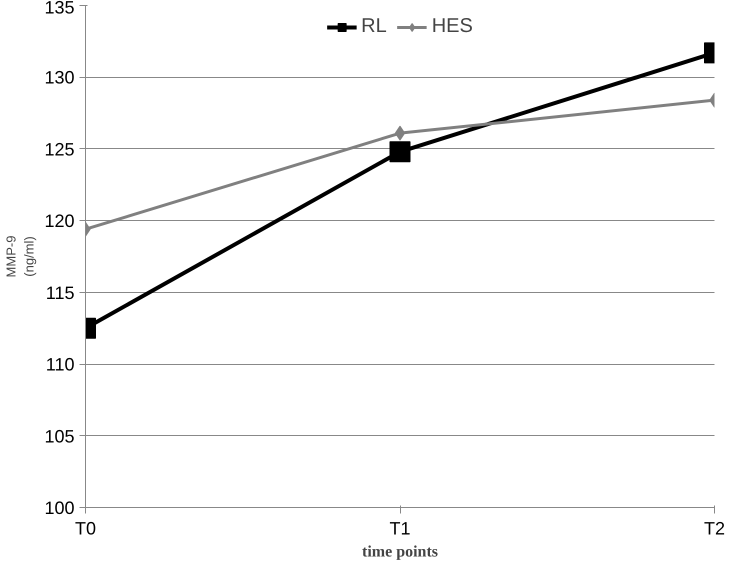  What do you see at coordinates (59, 508) in the screenshot?
I see `y-tick-label: 100` at bounding box center [59, 508].